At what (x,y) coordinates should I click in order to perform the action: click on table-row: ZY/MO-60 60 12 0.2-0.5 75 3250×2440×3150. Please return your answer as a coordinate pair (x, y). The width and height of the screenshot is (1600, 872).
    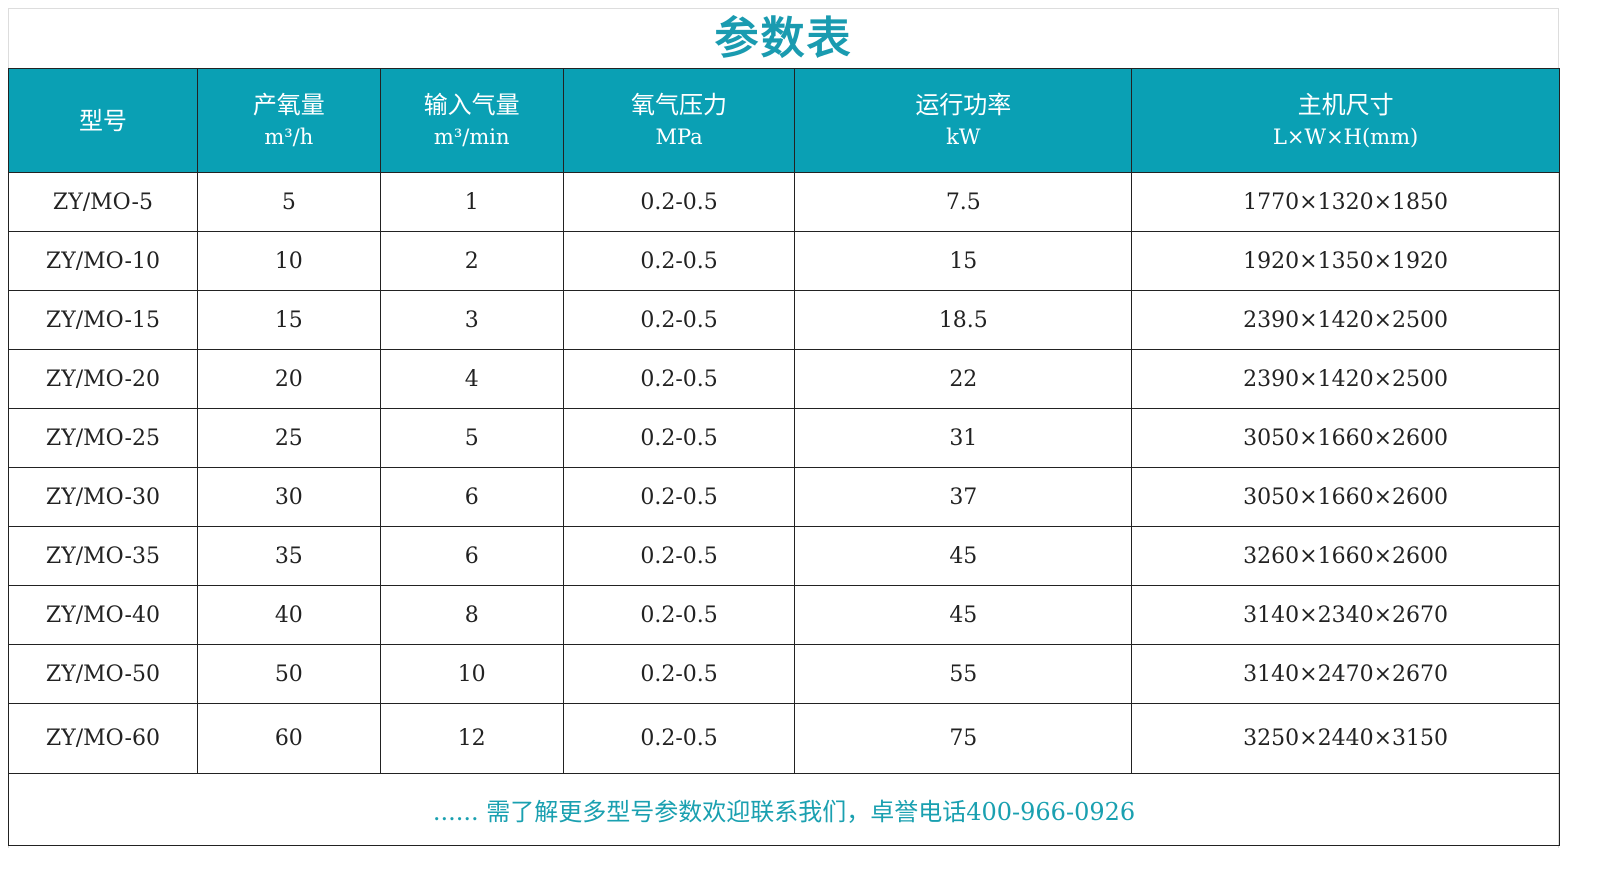
    Looking at the image, I should click on (784, 738).